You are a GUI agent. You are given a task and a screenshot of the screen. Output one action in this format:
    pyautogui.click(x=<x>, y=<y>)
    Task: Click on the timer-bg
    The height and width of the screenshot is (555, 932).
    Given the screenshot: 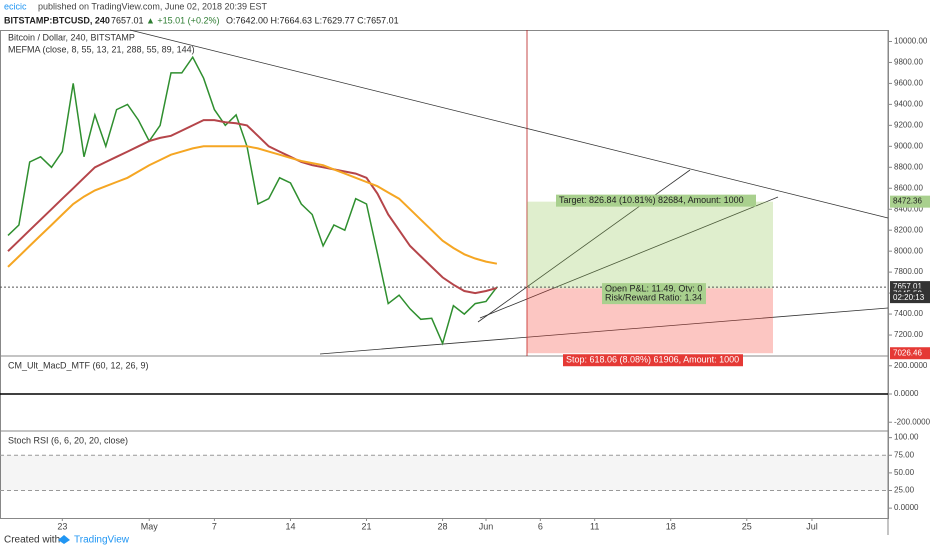 What is the action you would take?
    pyautogui.click(x=910, y=298)
    